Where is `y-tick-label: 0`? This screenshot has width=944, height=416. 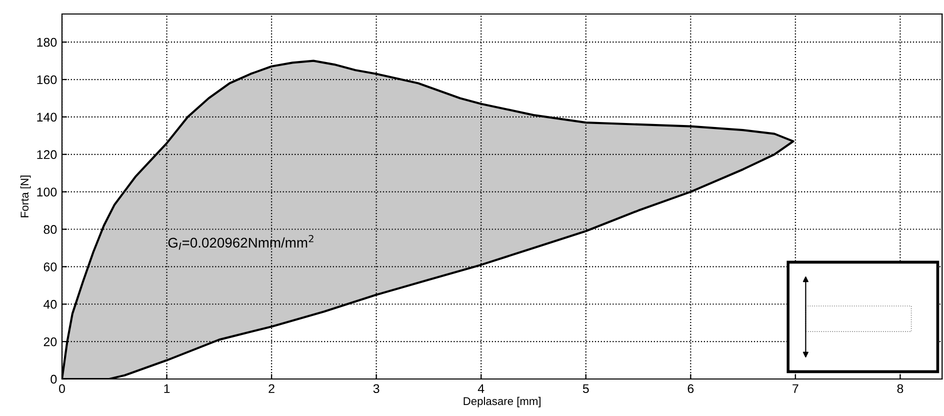
y-tick-label: 0 is located at coordinates (53, 379).